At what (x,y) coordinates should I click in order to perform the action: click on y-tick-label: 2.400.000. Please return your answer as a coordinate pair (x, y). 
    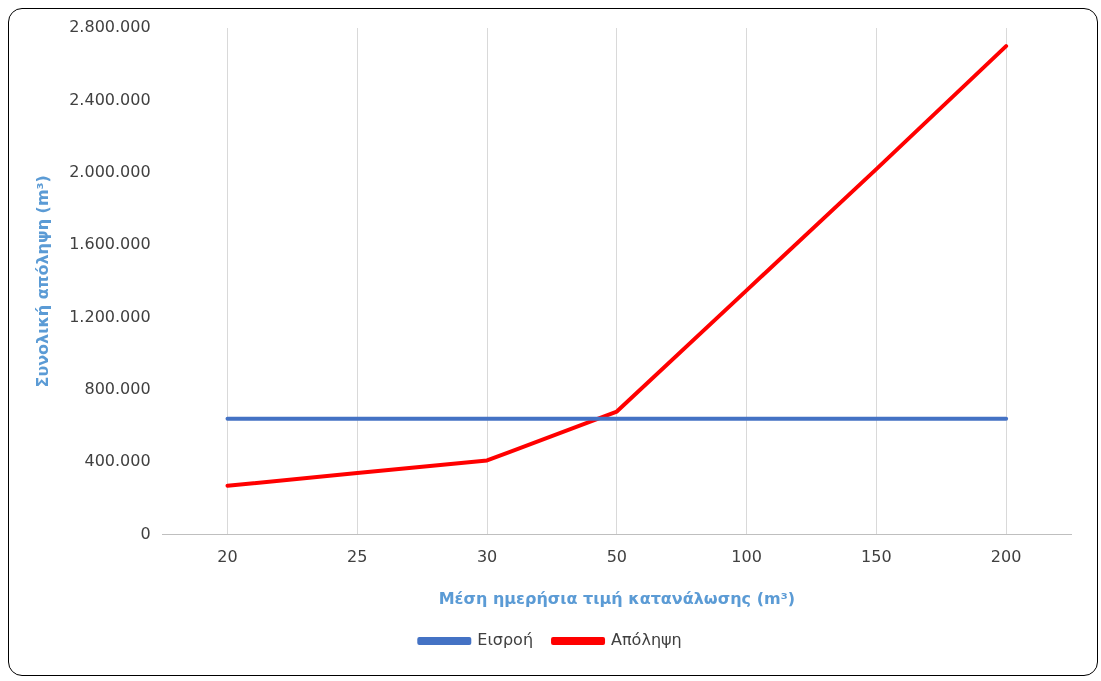
    Looking at the image, I should click on (110, 99).